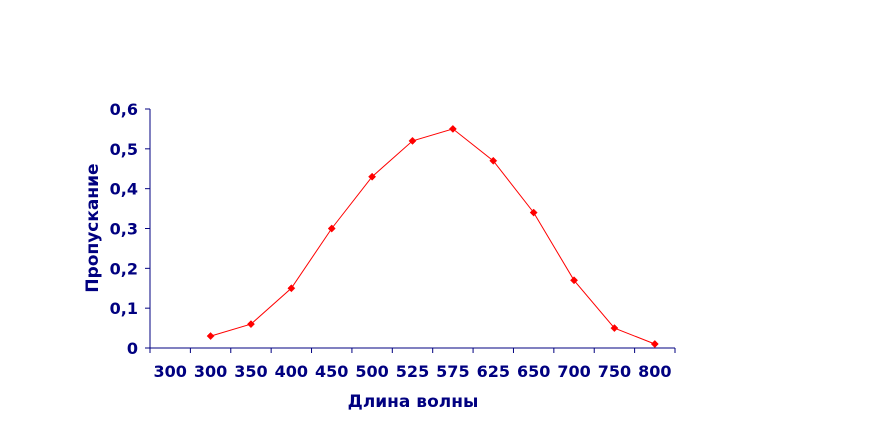 Image resolution: width=878 pixels, height=439 pixels. Describe the element at coordinates (132, 348) in the screenshot. I see `y-tick-label: 0` at that location.